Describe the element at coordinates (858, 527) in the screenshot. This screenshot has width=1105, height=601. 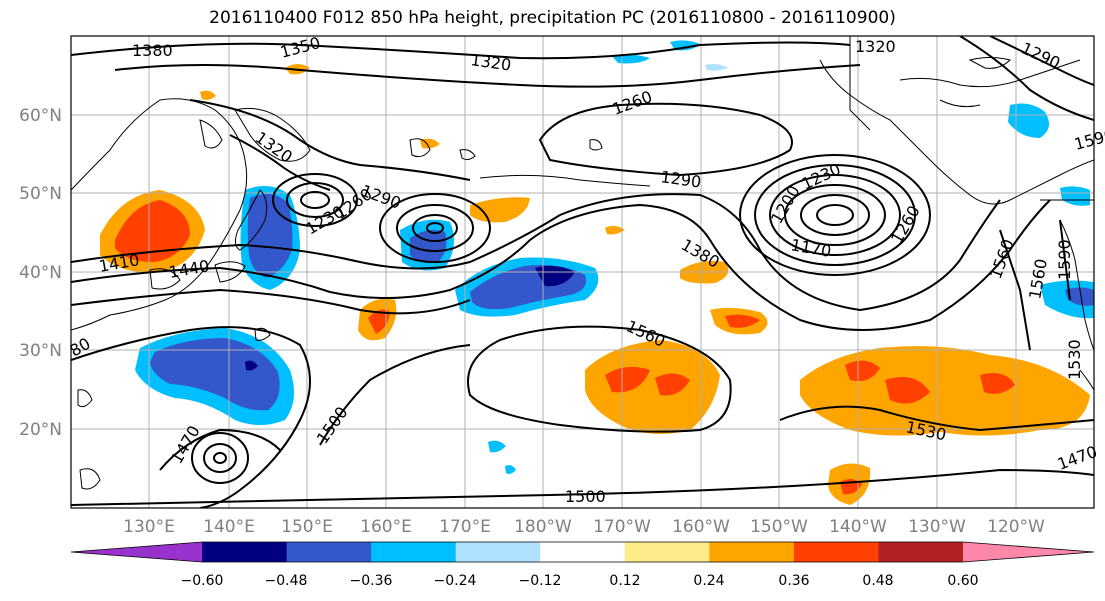
I see `lon-label: 140°W` at that location.